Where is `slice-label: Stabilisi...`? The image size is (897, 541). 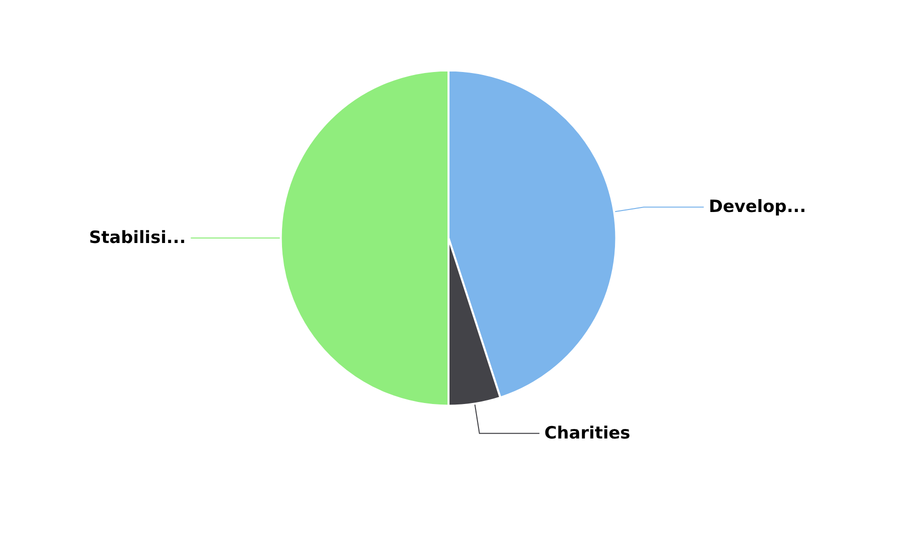 slice-label: Stabilisi... is located at coordinates (137, 238).